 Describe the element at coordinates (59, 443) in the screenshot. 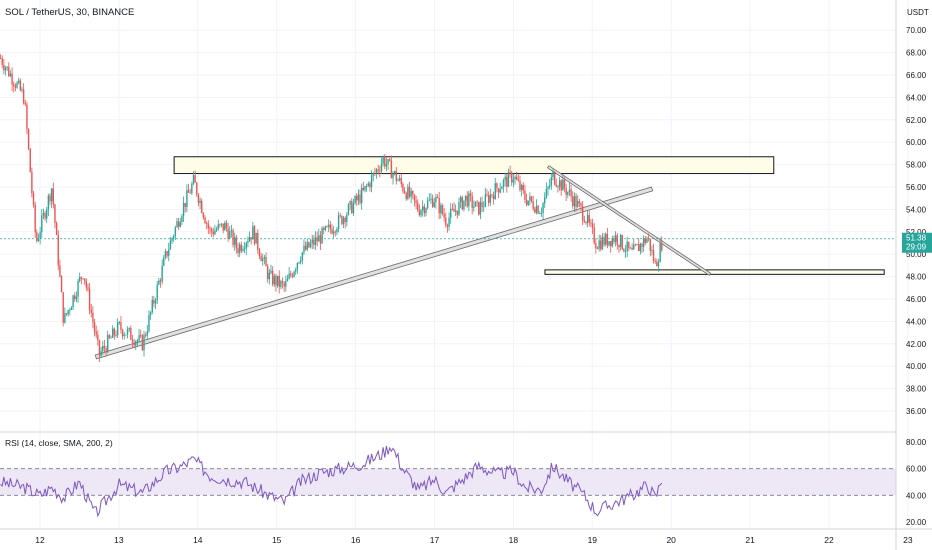

I see `rsi-label: RSI (14, close, SMA, 200, 2)` at that location.